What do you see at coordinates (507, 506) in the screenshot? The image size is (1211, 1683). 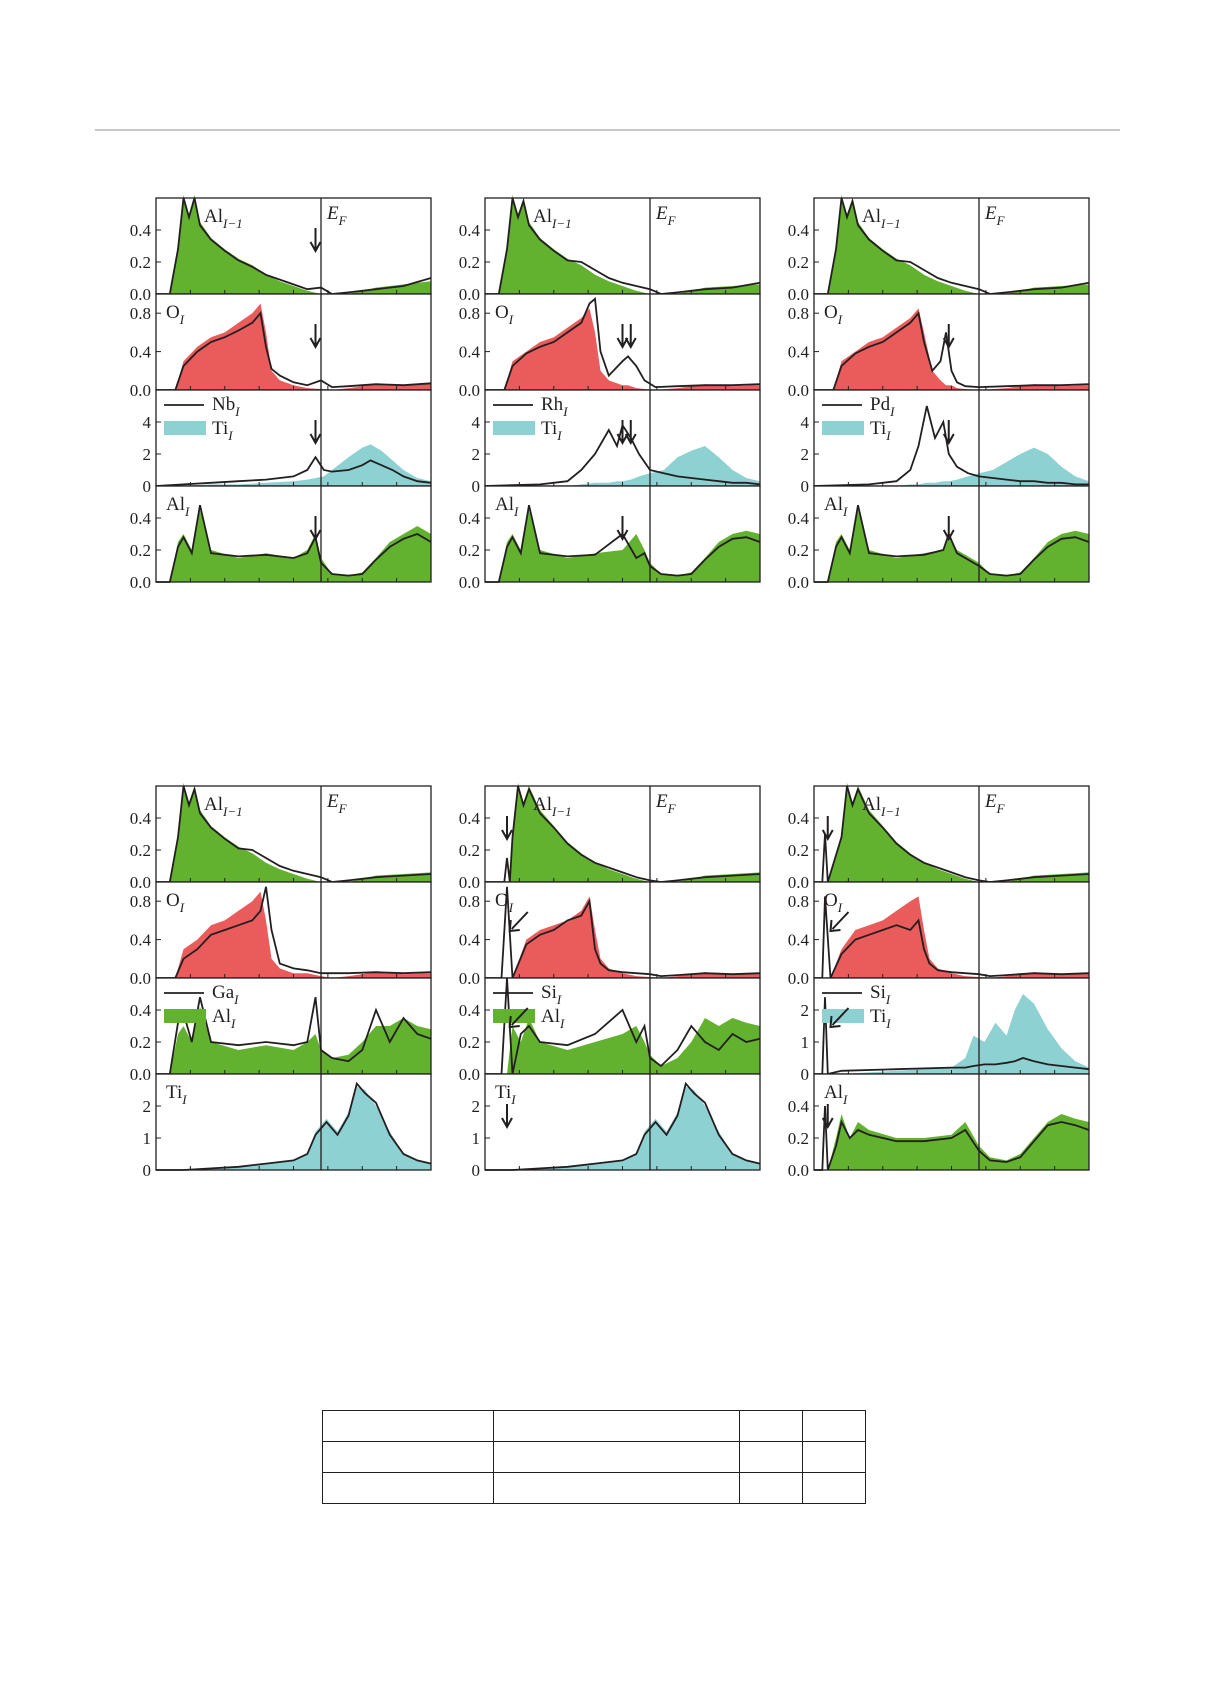 I see `panel-label: AlI` at bounding box center [507, 506].